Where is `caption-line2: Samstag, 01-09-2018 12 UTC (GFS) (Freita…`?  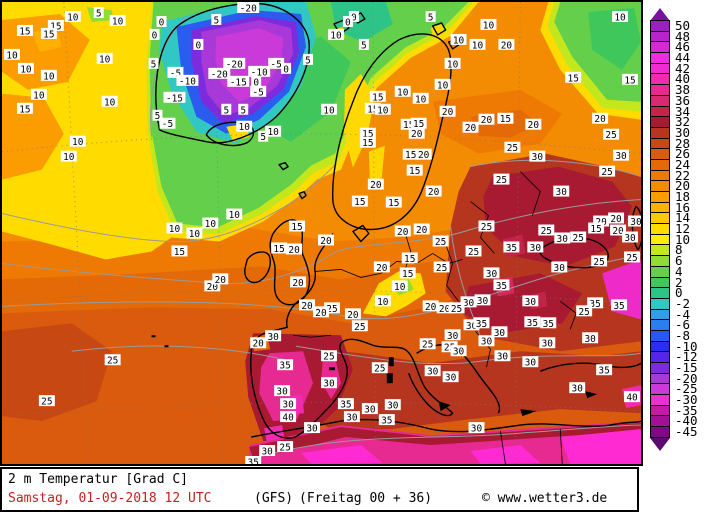 caption-line2: Samstag, 01-09-2018 12 UTC (GFS) (Freita… is located at coordinates (319, 500).